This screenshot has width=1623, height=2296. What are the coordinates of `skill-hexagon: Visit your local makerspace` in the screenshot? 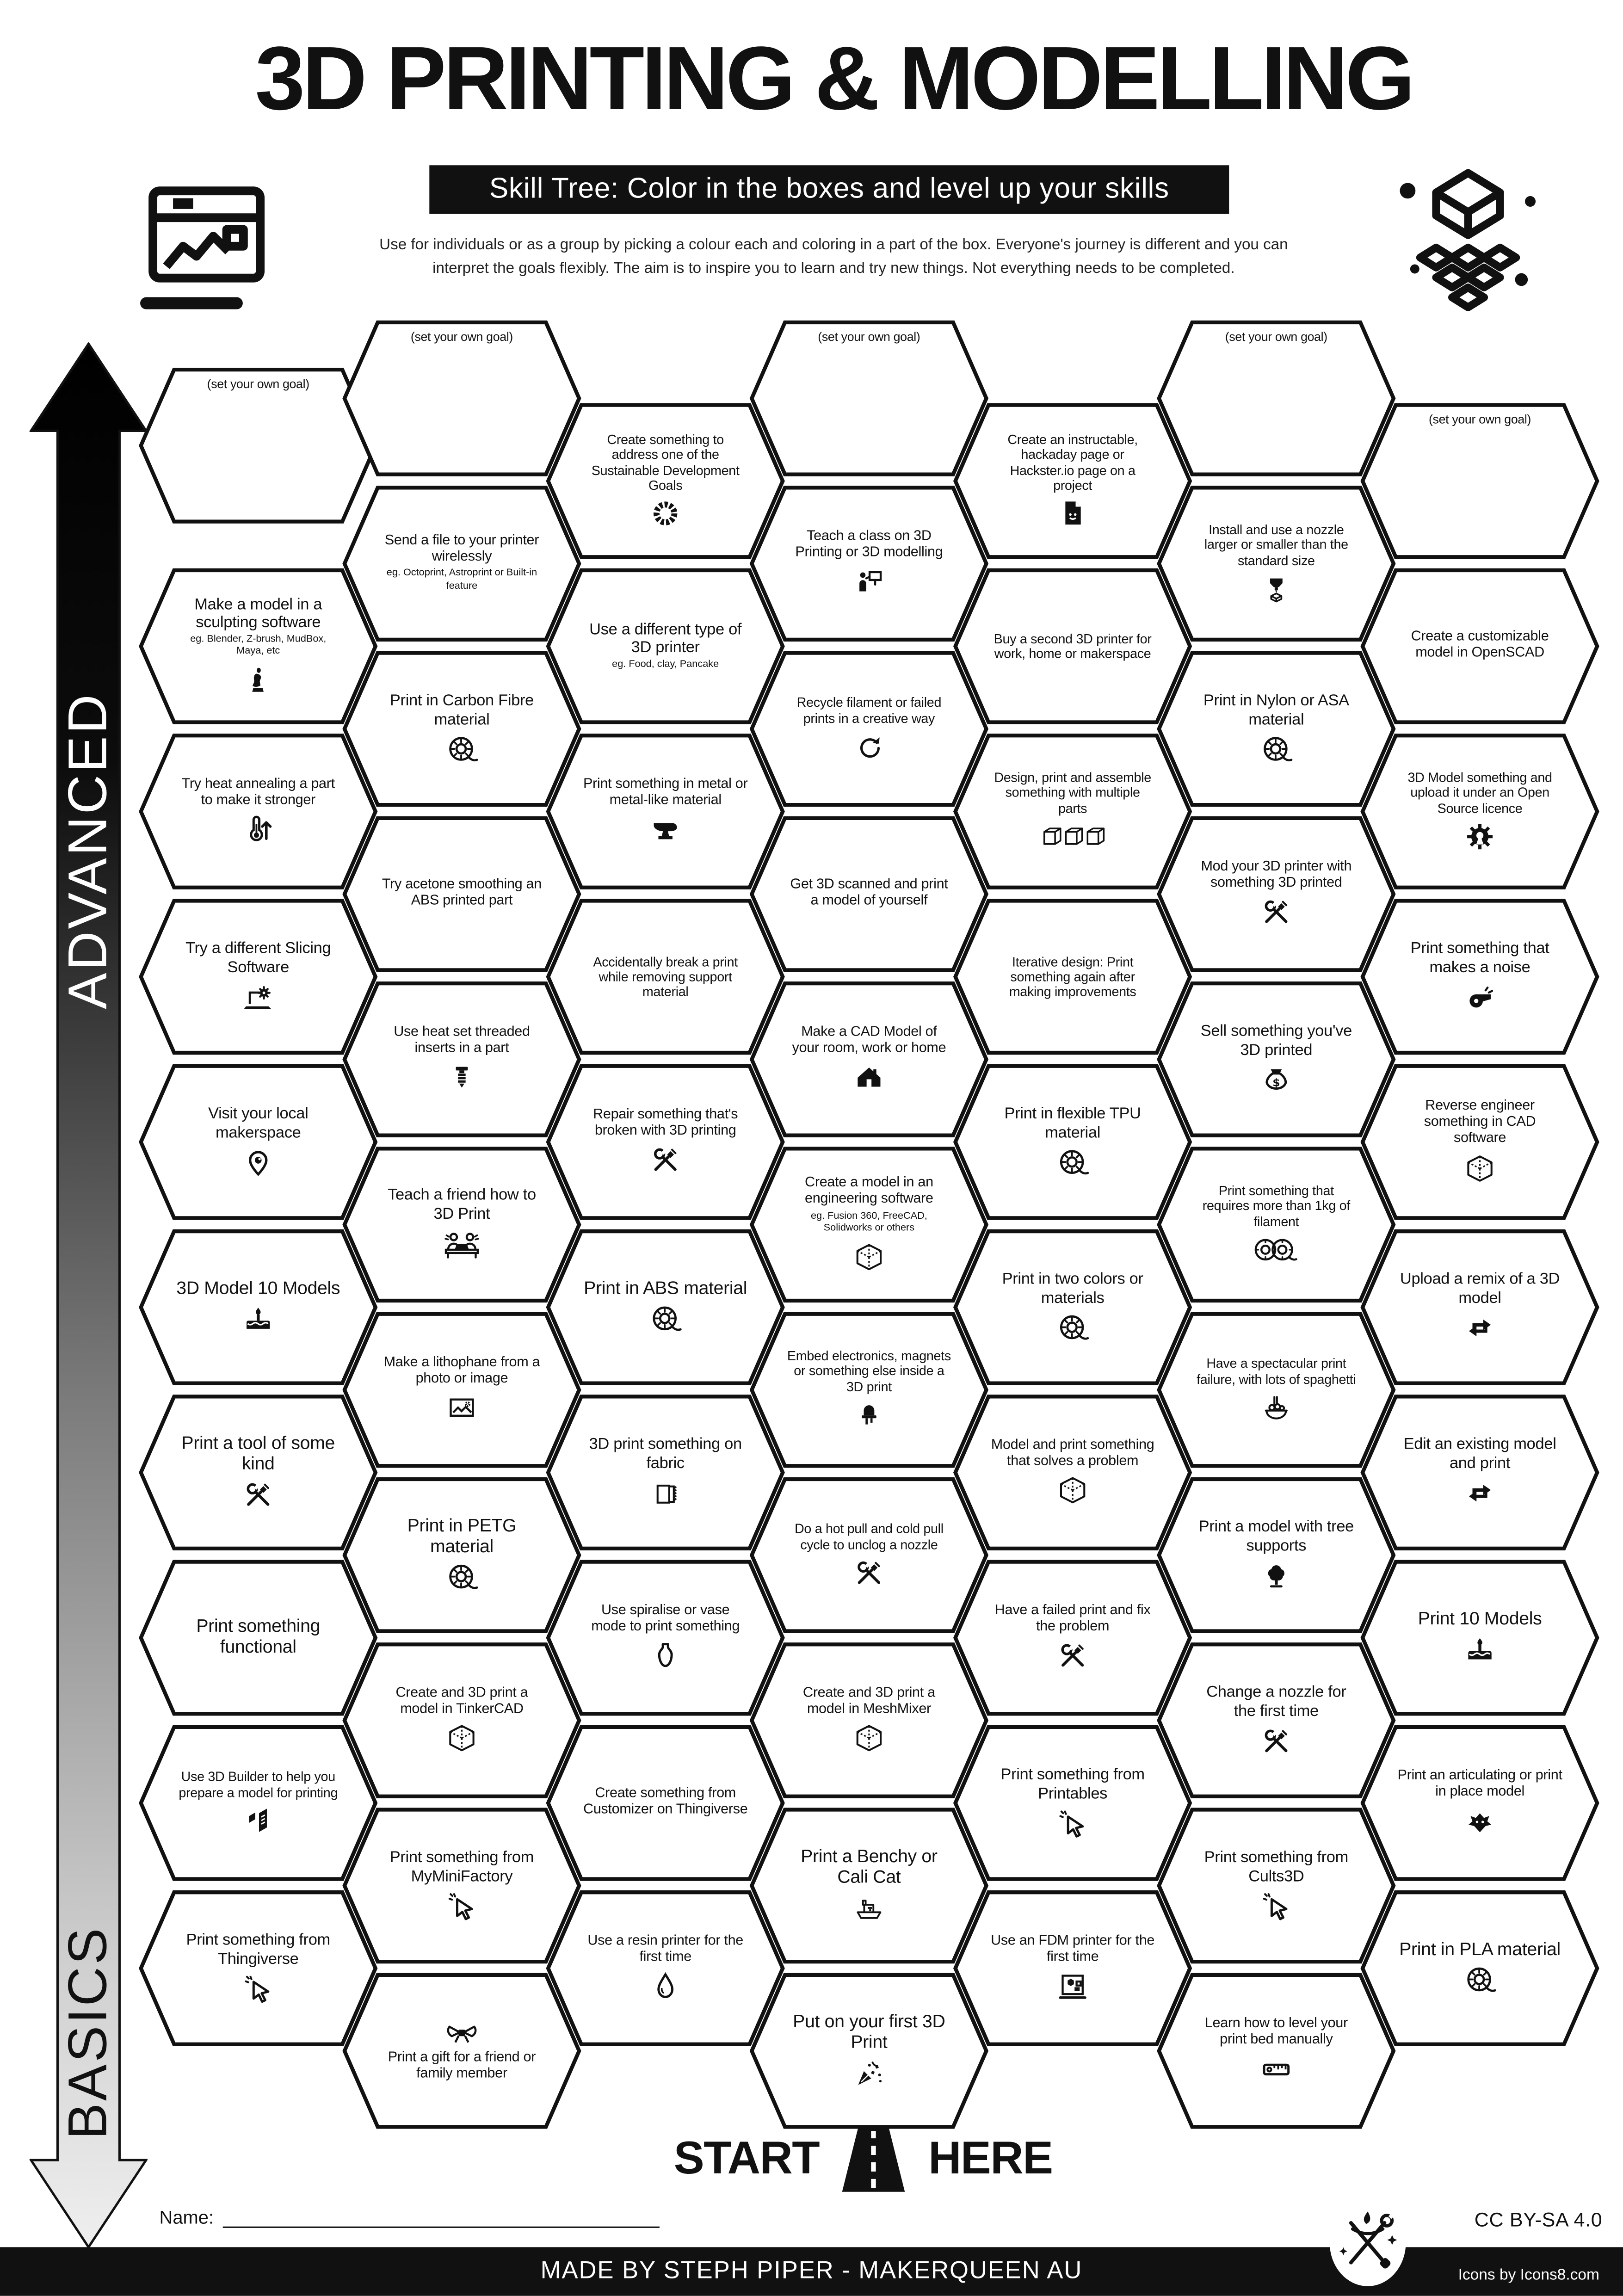 It's located at (258, 1142).